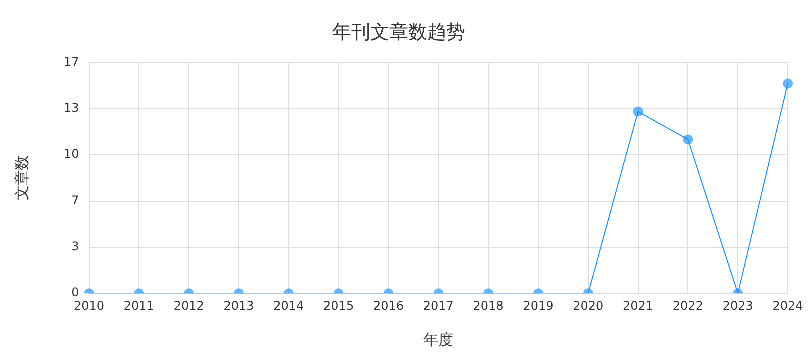 Image resolution: width=810 pixels, height=360 pixels. What do you see at coordinates (76, 293) in the screenshot?
I see `y-tick-label: 0` at bounding box center [76, 293].